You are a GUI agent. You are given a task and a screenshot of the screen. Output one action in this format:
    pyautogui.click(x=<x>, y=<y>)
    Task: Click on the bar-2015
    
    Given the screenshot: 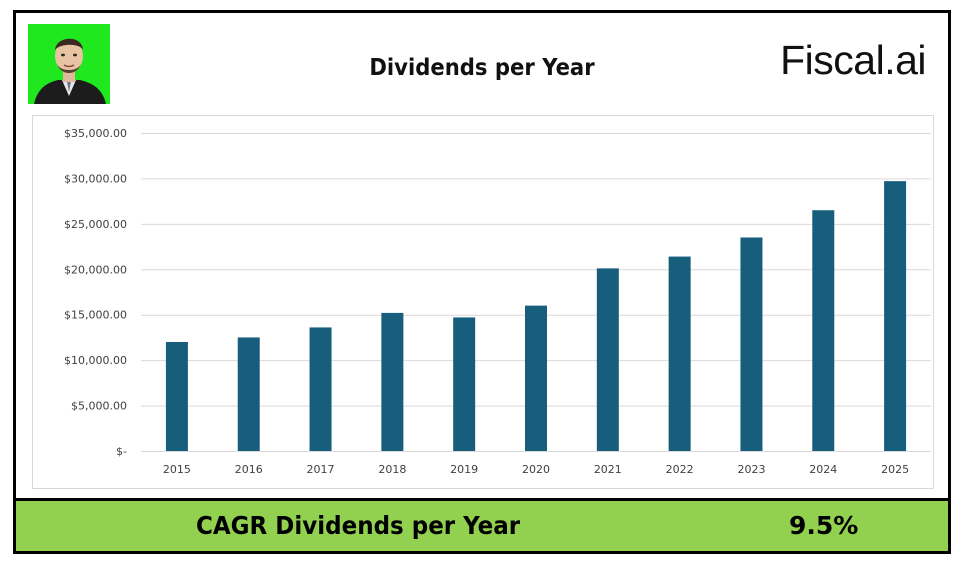 What is the action you would take?
    pyautogui.click(x=176, y=396)
    